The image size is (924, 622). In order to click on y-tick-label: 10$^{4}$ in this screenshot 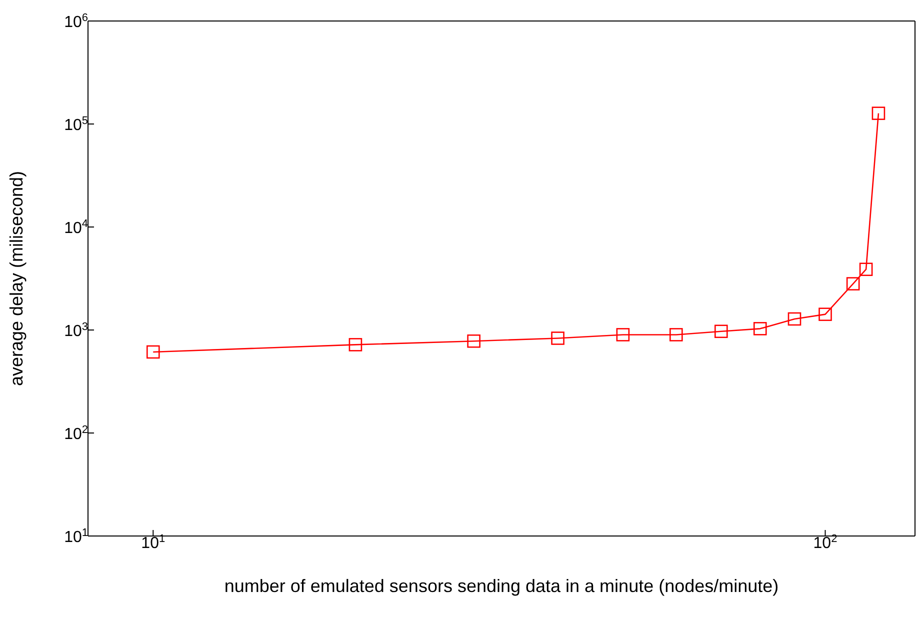, I will do `click(76, 227)`.